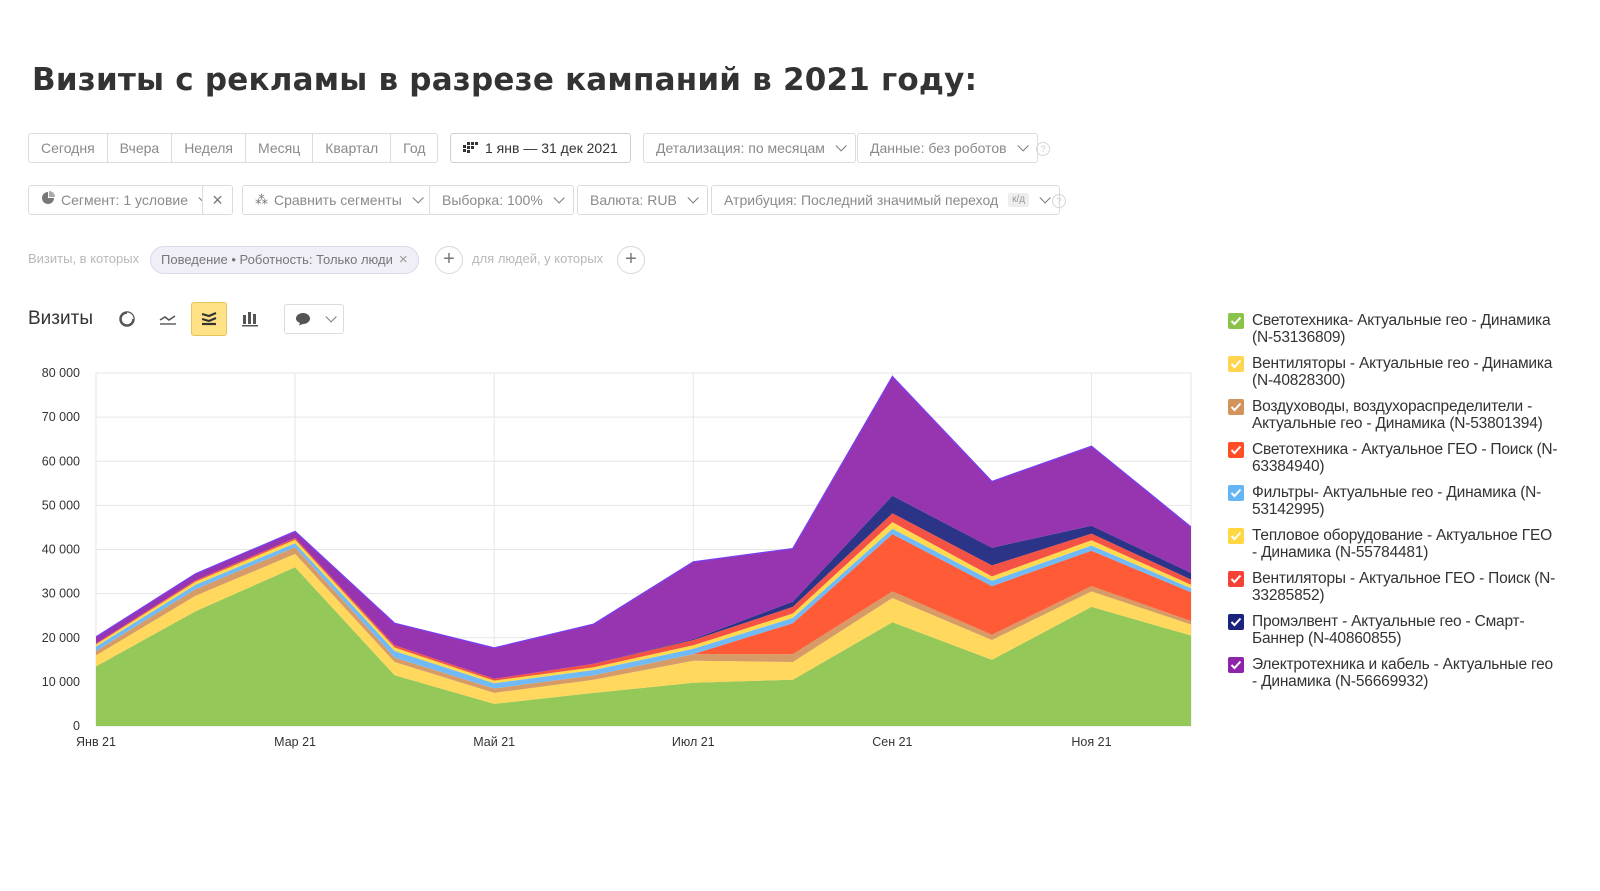 The image size is (1600, 891). What do you see at coordinates (209, 148) in the screenshot?
I see `period-button: Неделя` at bounding box center [209, 148].